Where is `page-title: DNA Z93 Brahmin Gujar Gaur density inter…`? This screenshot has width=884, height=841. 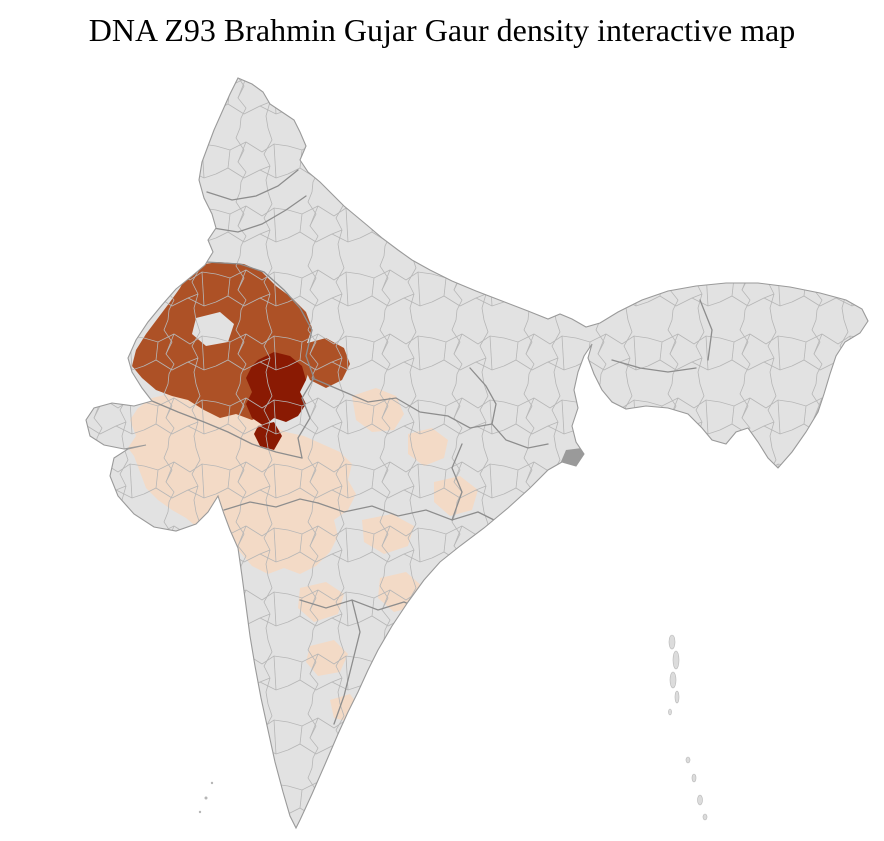 page-title: DNA Z93 Brahmin Gujar Gaur density inter… is located at coordinates (442, 30).